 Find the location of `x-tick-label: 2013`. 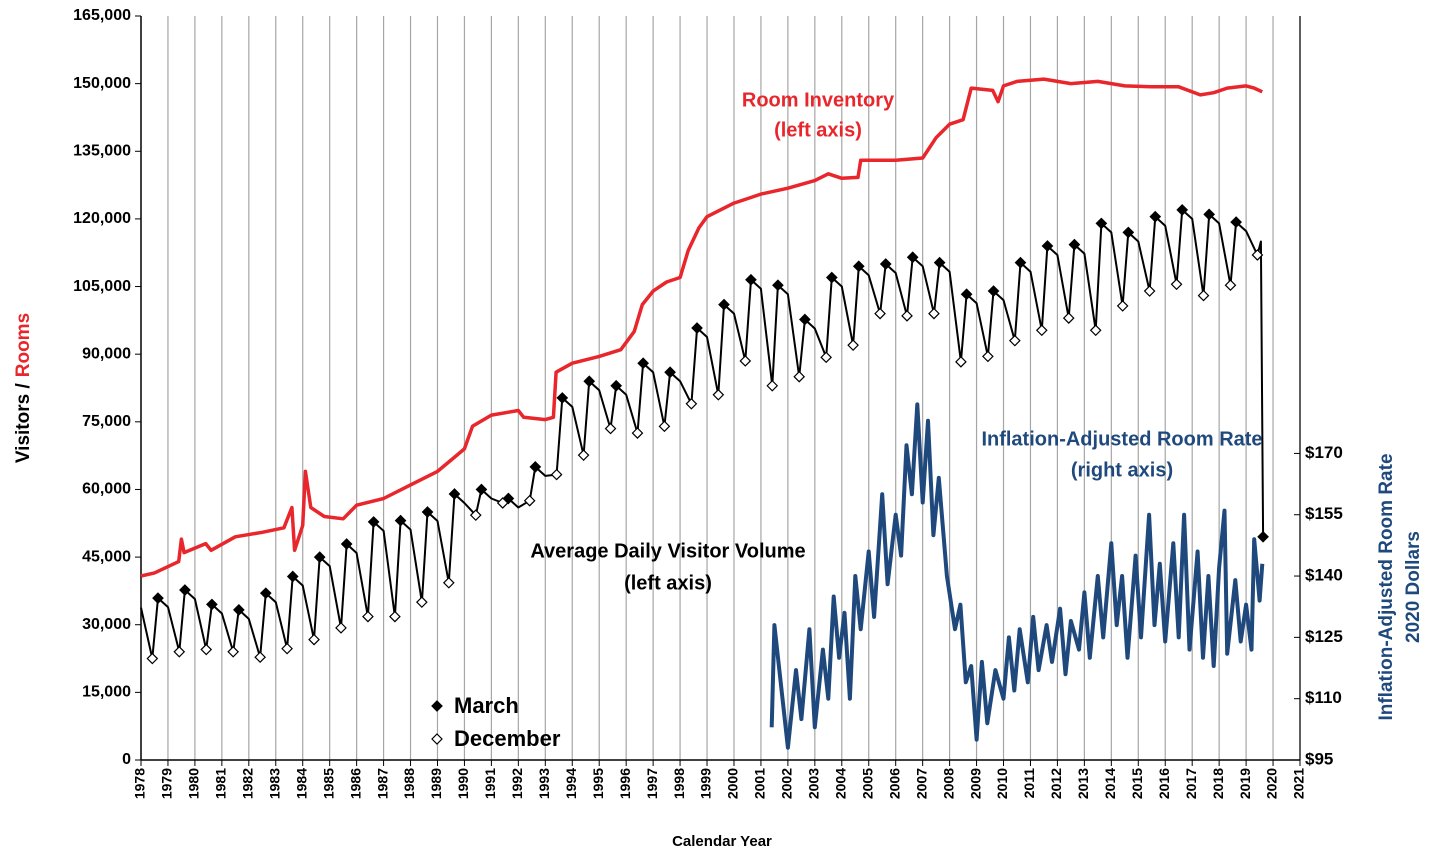

x-tick-label: 2013 is located at coordinates (1083, 783).